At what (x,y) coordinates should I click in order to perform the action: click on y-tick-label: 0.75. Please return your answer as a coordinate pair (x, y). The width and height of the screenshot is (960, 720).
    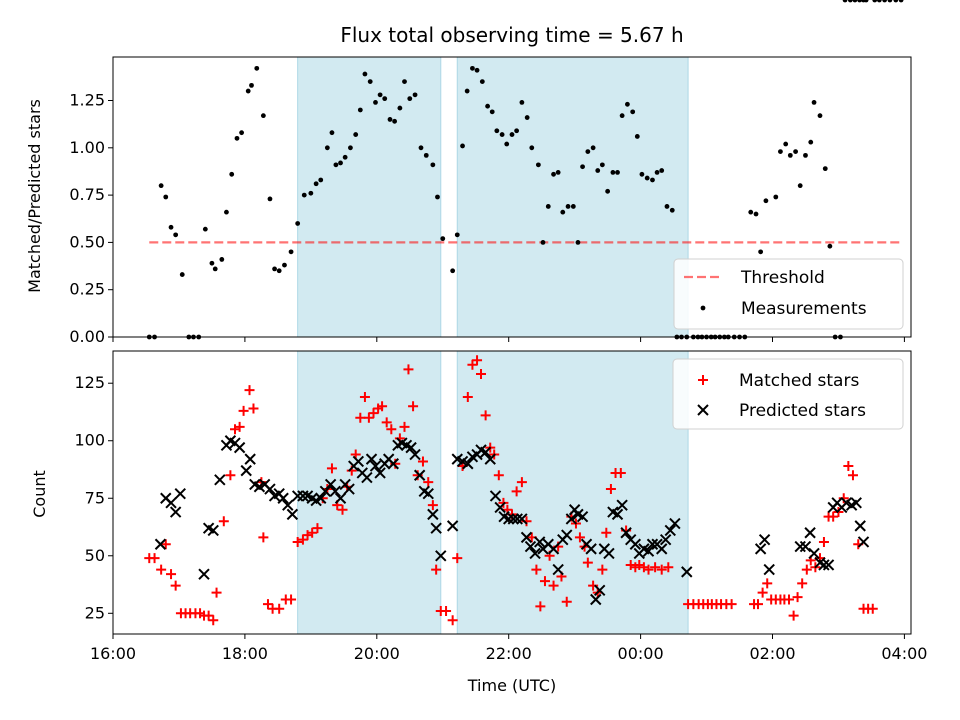
    Looking at the image, I should click on (87, 194).